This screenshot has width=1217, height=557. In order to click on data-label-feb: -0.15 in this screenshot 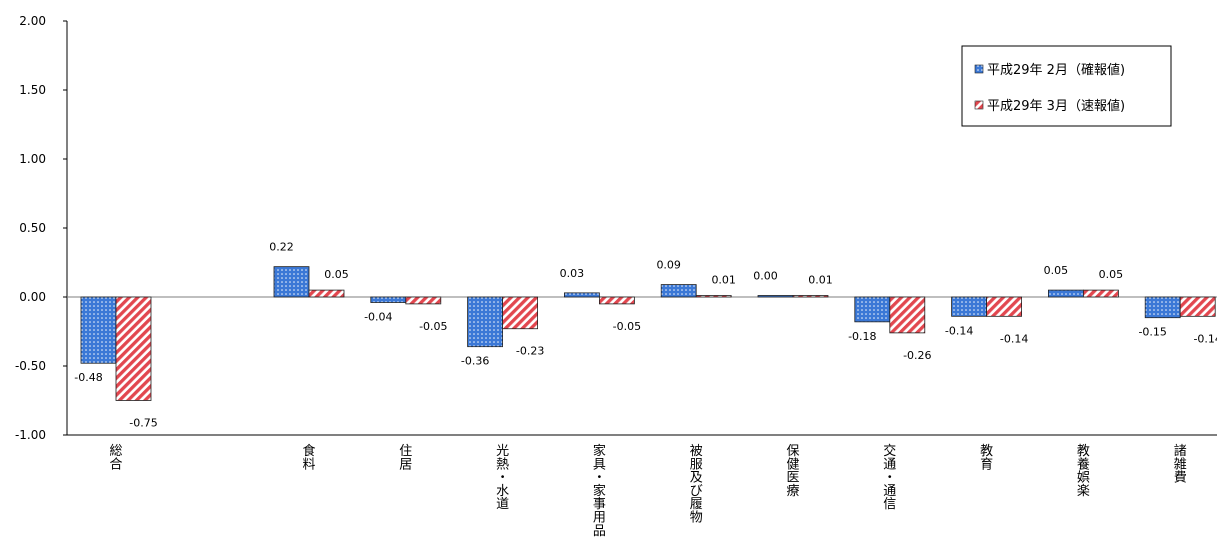, I will do `click(1152, 332)`.